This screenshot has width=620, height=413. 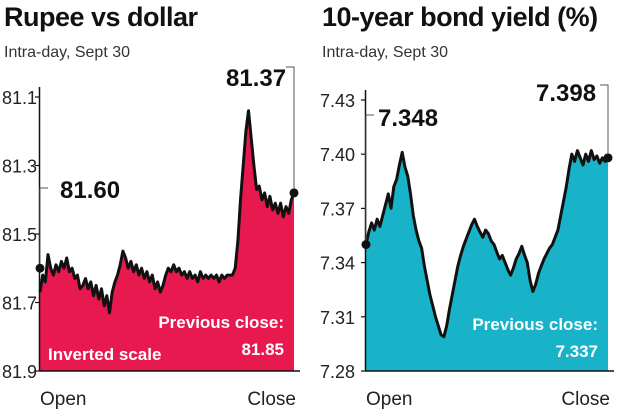 I want to click on rupee-open-marker, so click(x=40, y=268).